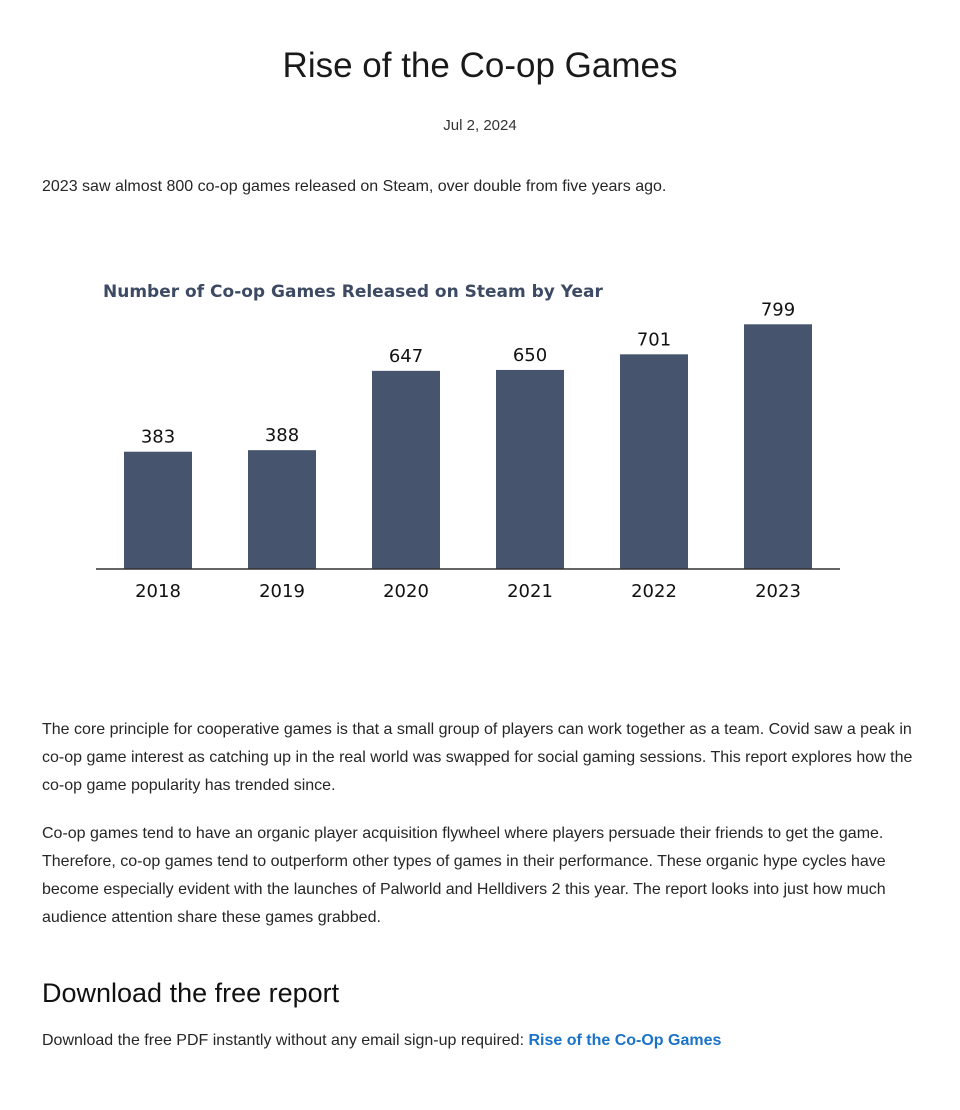  I want to click on x-tick-label-2018: 2018, so click(158, 591).